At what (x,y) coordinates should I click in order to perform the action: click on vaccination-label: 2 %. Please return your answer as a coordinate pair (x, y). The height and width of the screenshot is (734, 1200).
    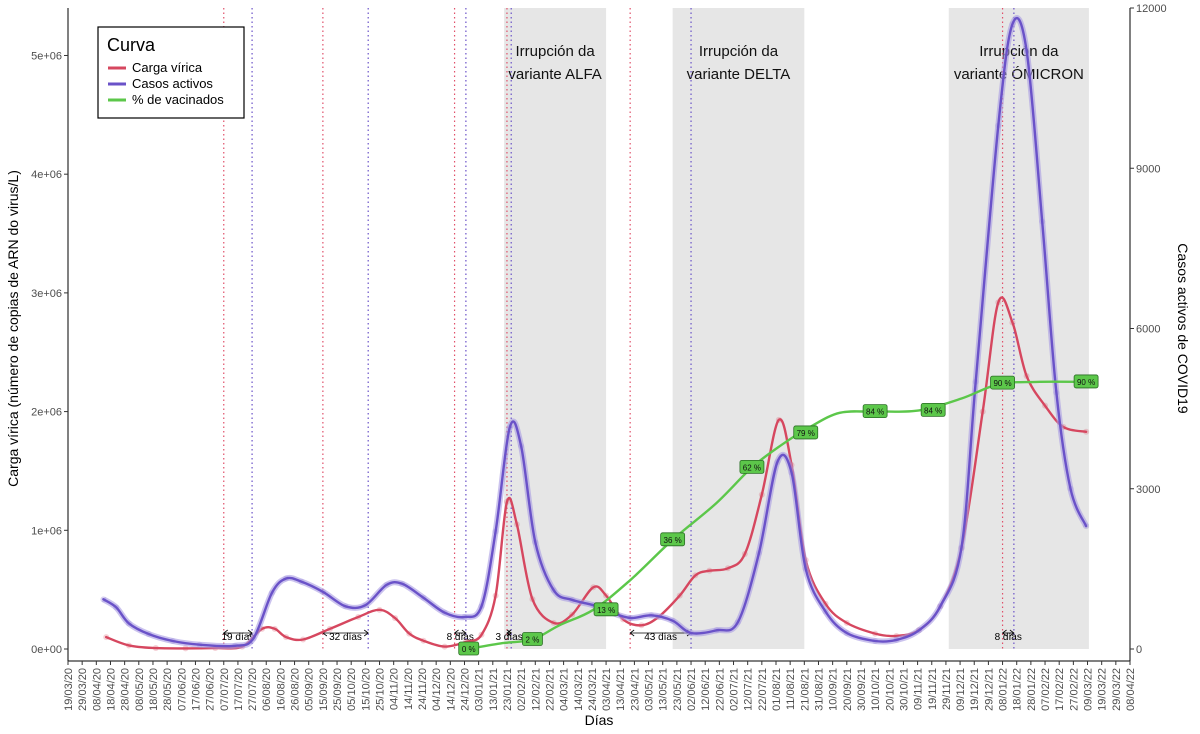
    Looking at the image, I should click on (533, 640).